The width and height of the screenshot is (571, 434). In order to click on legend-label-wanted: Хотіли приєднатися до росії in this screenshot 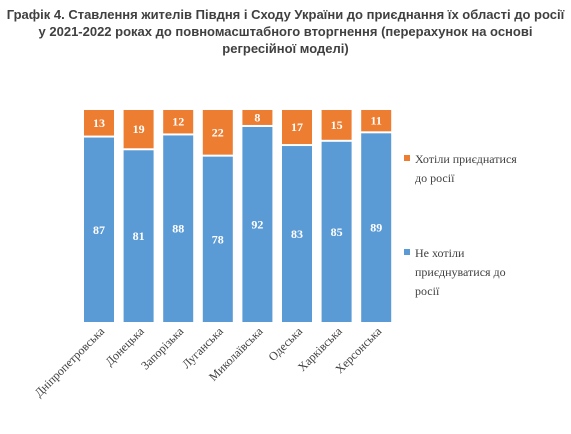, I will do `click(466, 168)`.